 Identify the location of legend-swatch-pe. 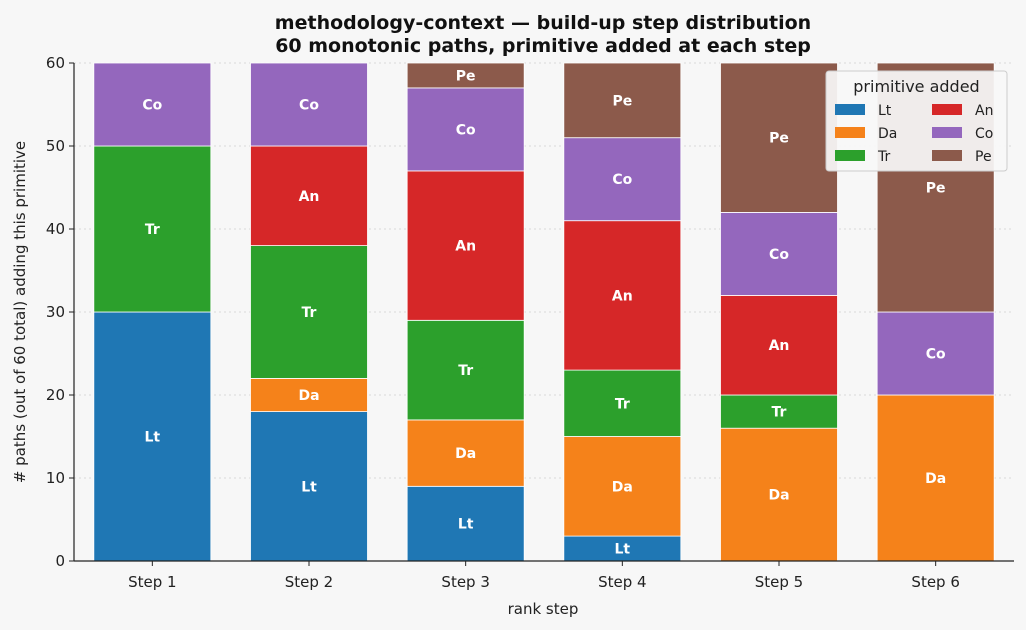
(947, 155).